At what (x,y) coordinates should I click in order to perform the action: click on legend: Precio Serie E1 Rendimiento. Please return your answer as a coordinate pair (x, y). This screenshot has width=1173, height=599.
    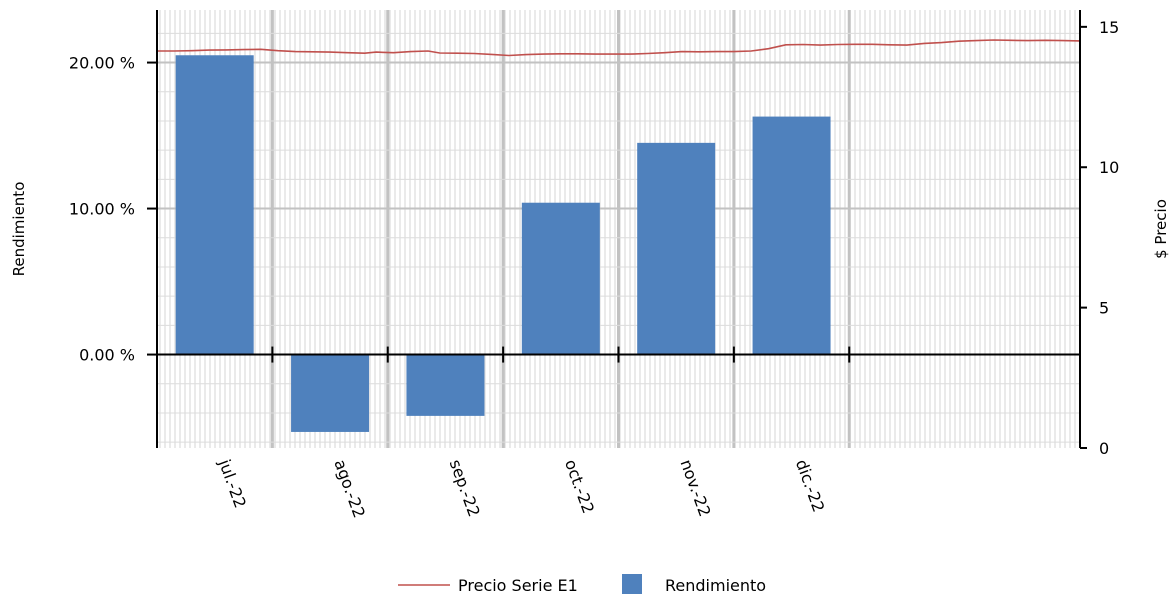
    Looking at the image, I should click on (582, 584).